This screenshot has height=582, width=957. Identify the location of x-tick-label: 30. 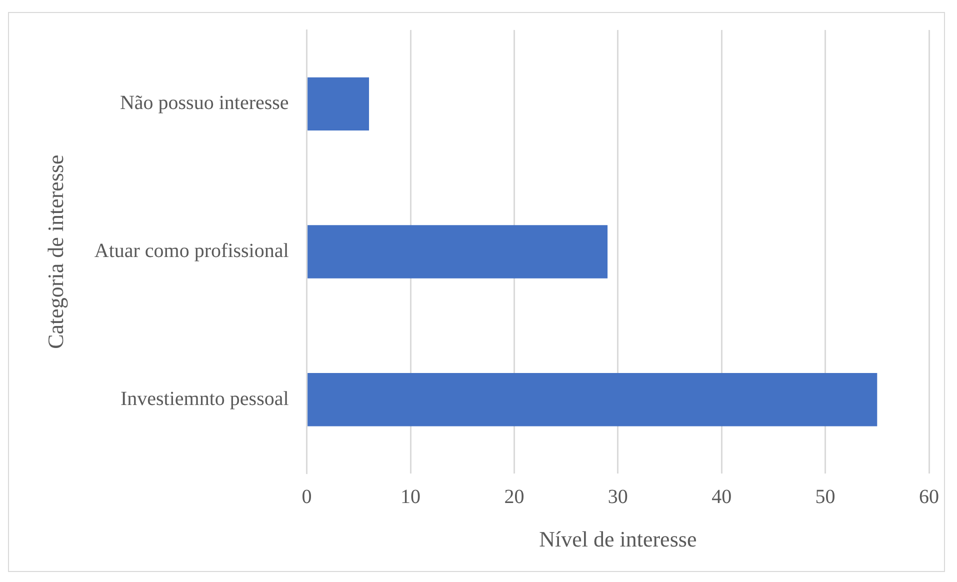
(618, 497).